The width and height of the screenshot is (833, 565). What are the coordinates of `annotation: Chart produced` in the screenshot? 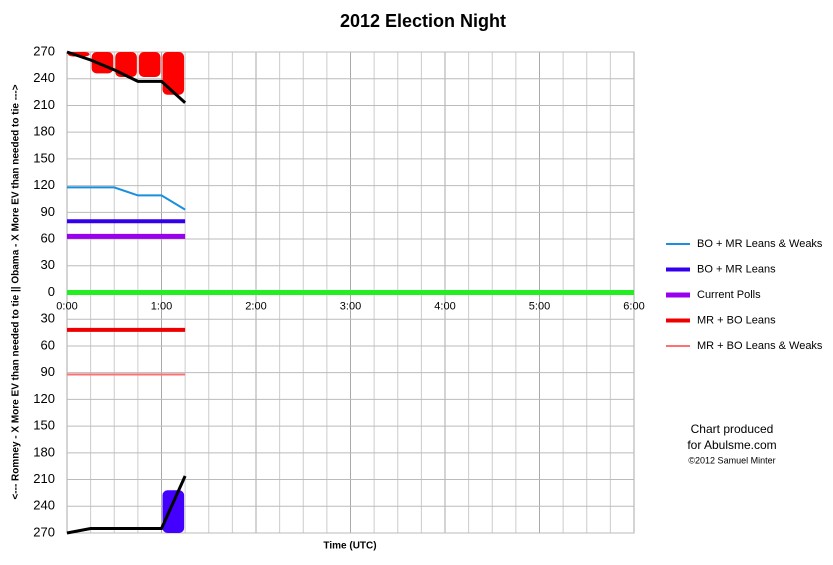 It's located at (732, 429).